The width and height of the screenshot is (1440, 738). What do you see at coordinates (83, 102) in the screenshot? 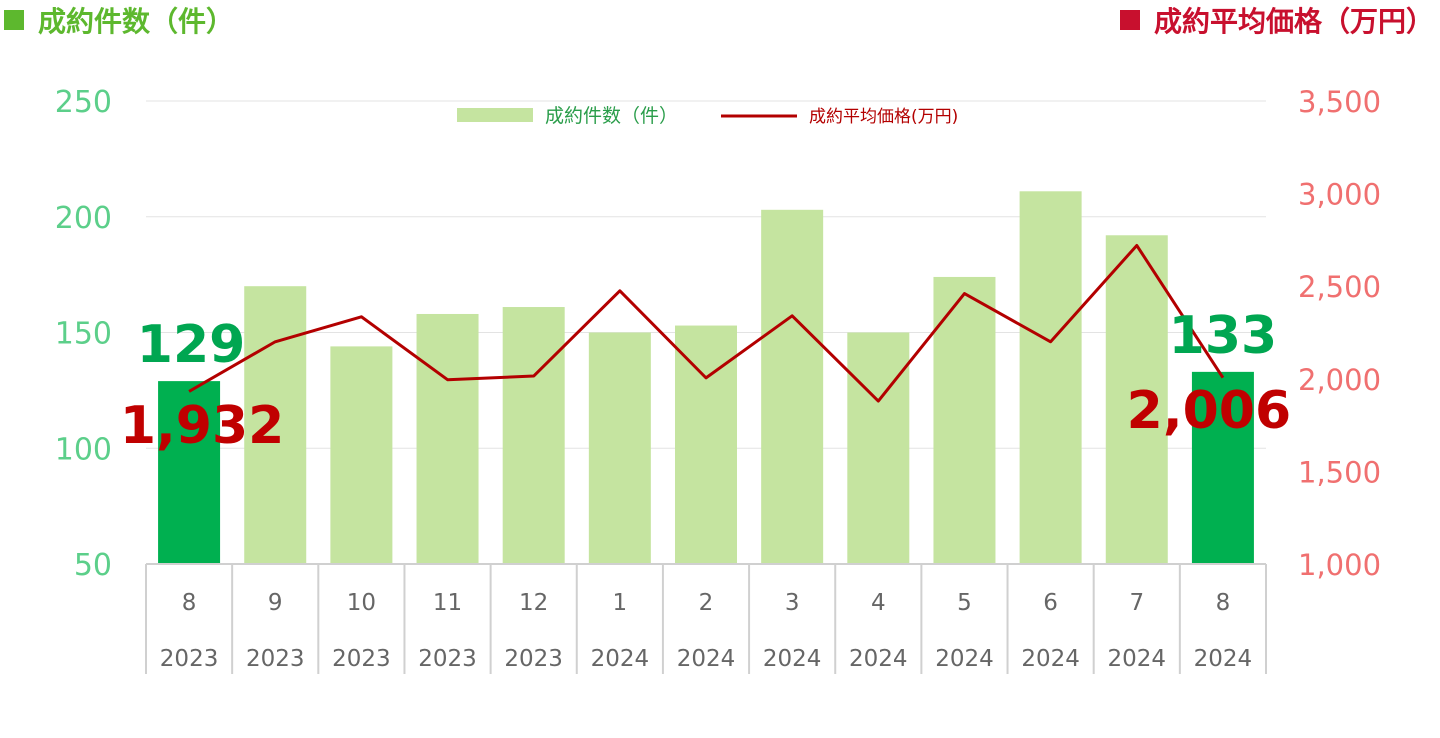
I see `left-tick-label: 250` at bounding box center [83, 102].